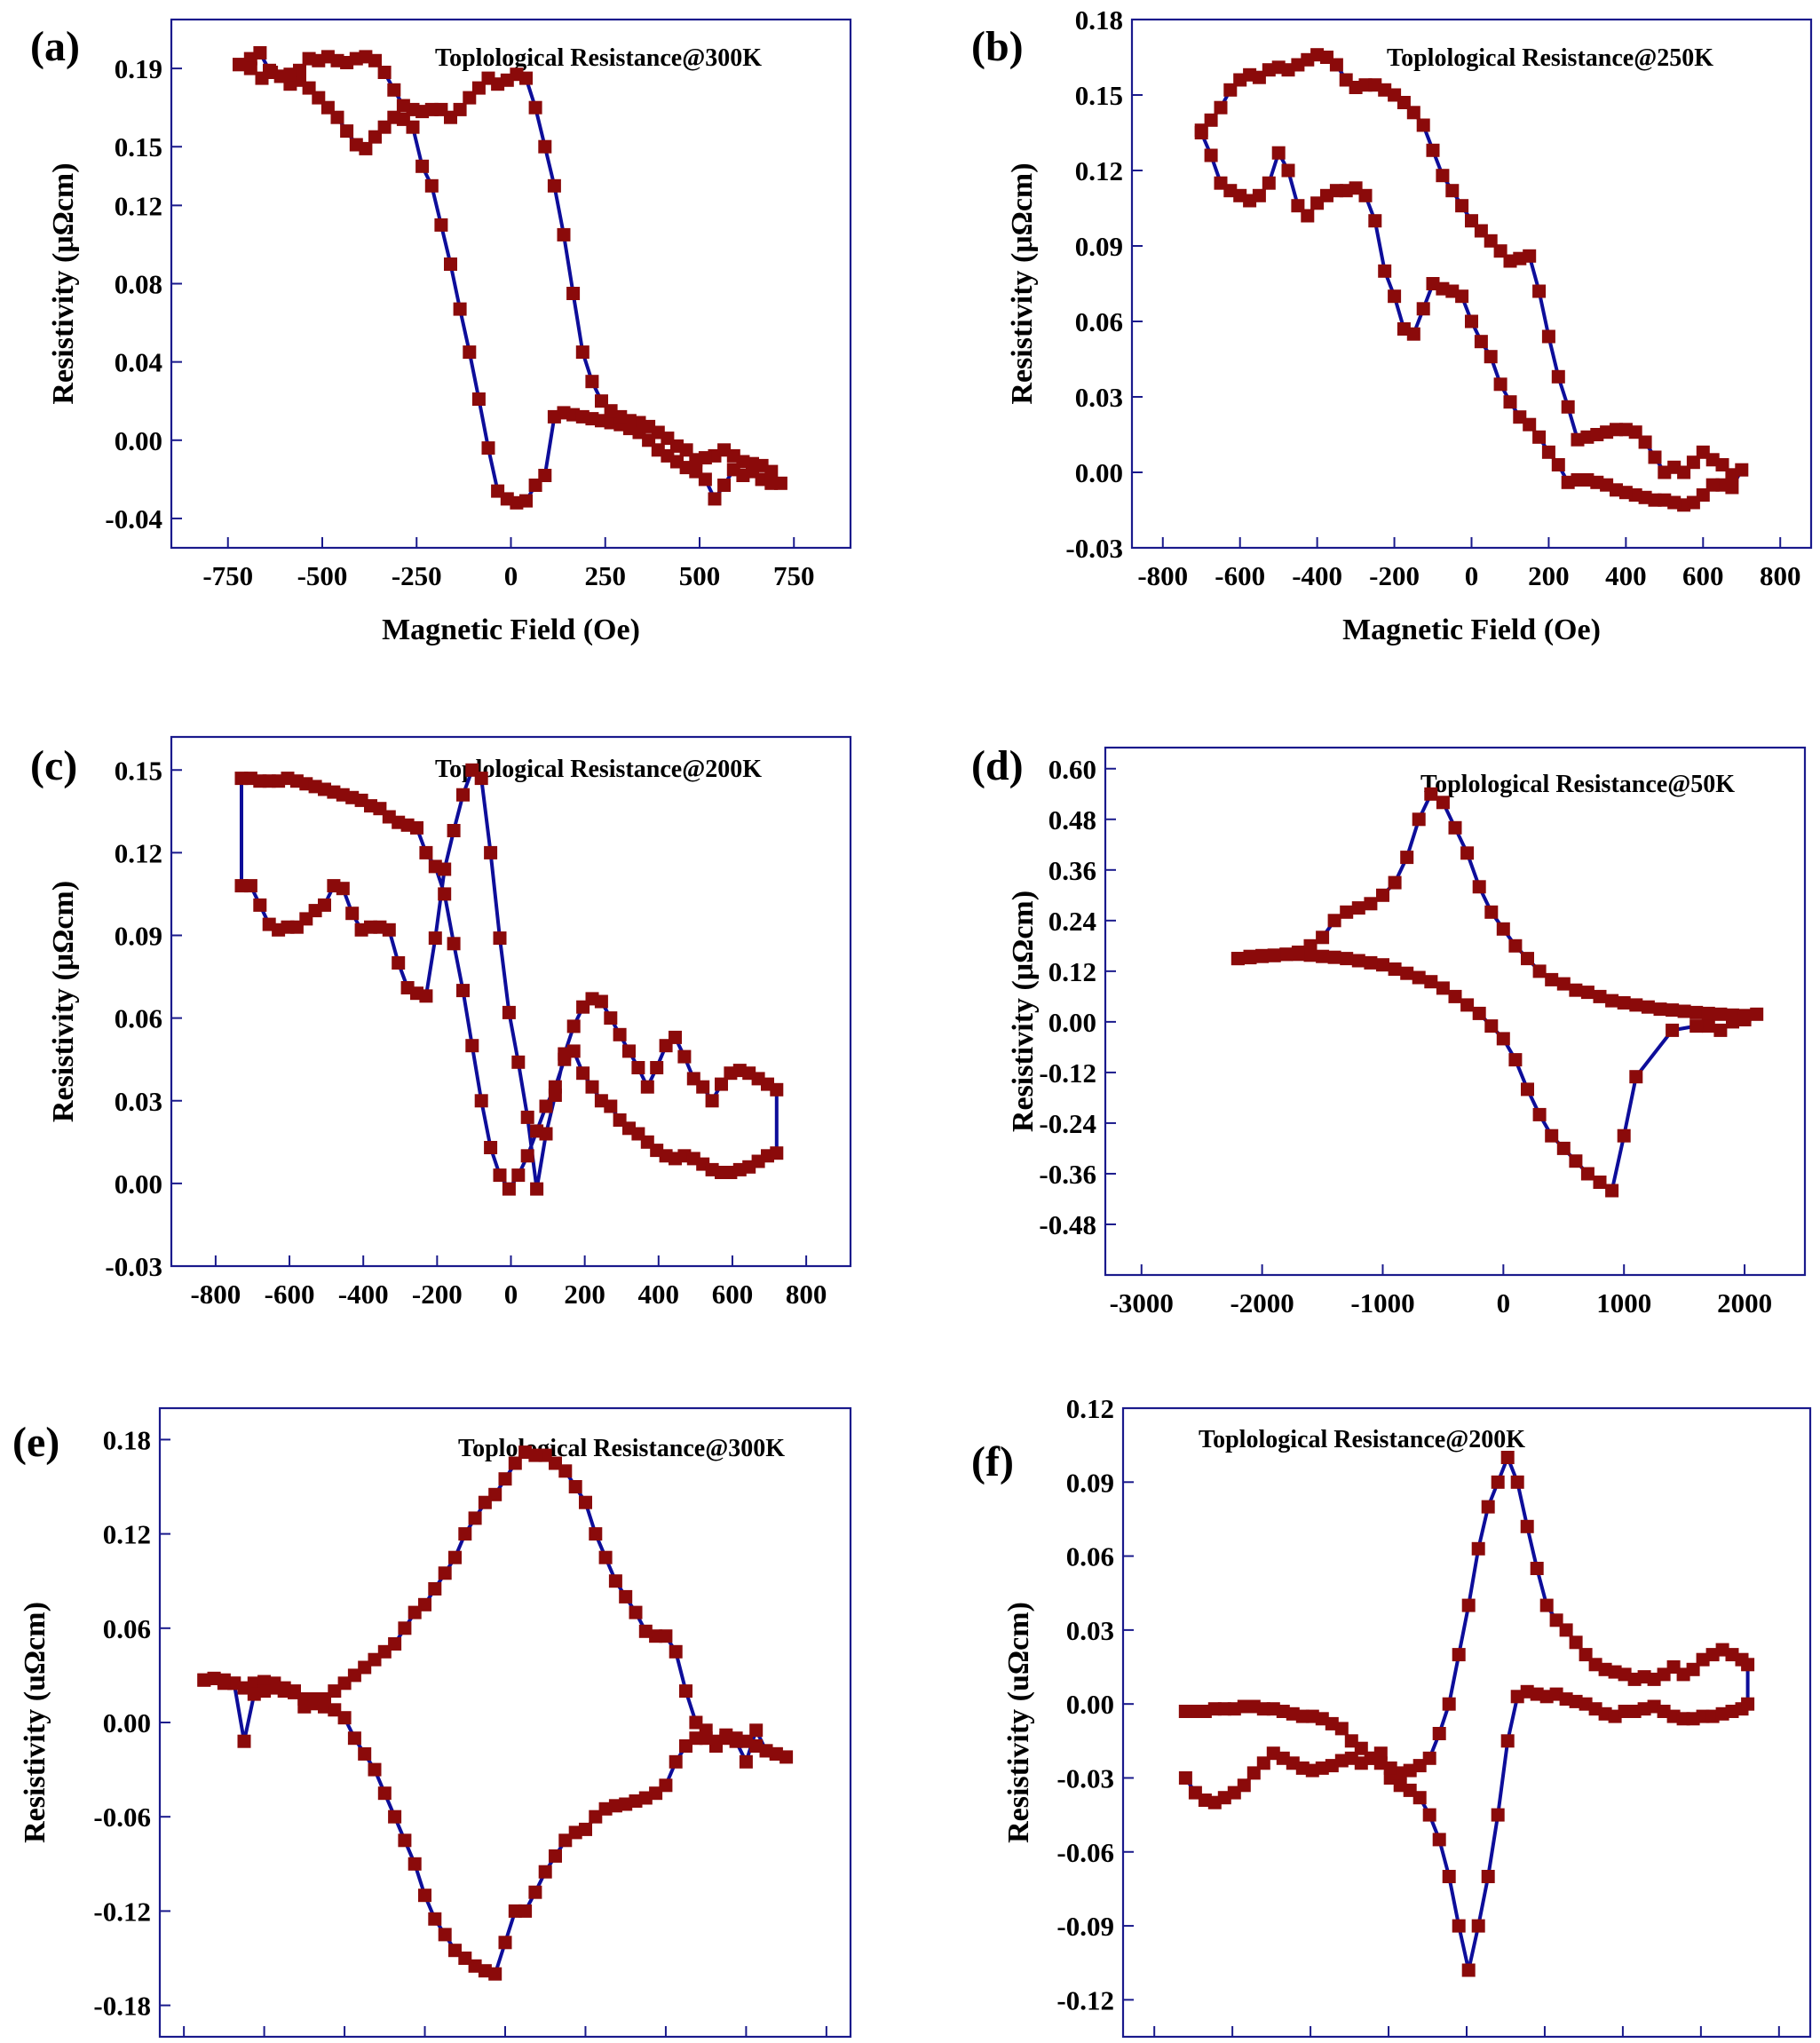  What do you see at coordinates (1549, 576) in the screenshot?
I see `x-tick-label: 200` at bounding box center [1549, 576].